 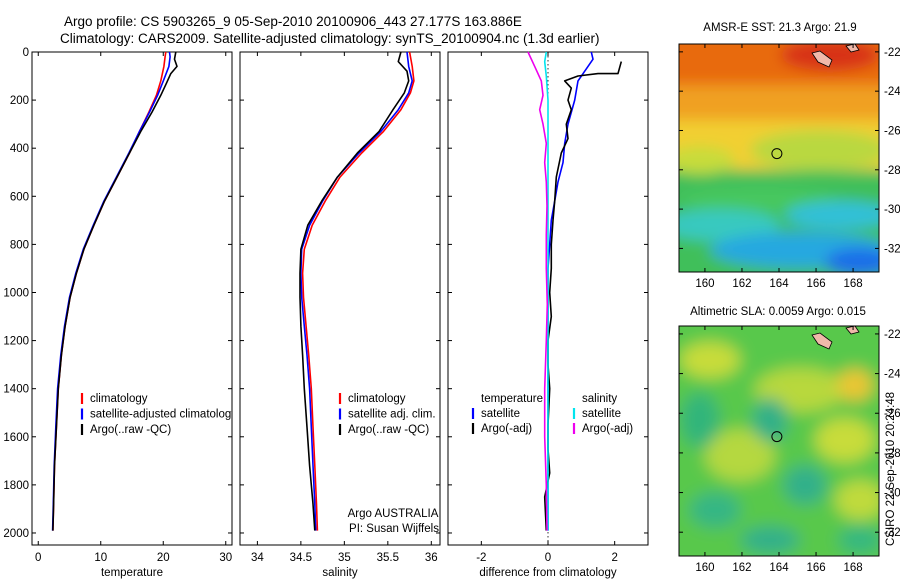 What do you see at coordinates (16, 390) in the screenshot?
I see `y-tick-label: 1400` at bounding box center [16, 390].